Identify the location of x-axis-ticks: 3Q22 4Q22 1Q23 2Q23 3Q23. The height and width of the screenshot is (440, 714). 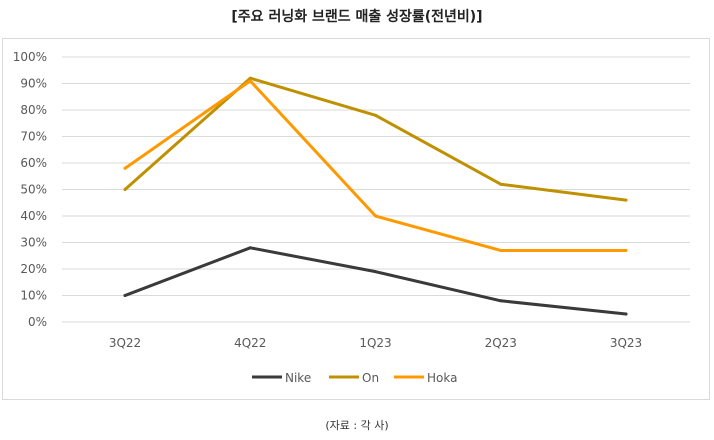
(375, 343).